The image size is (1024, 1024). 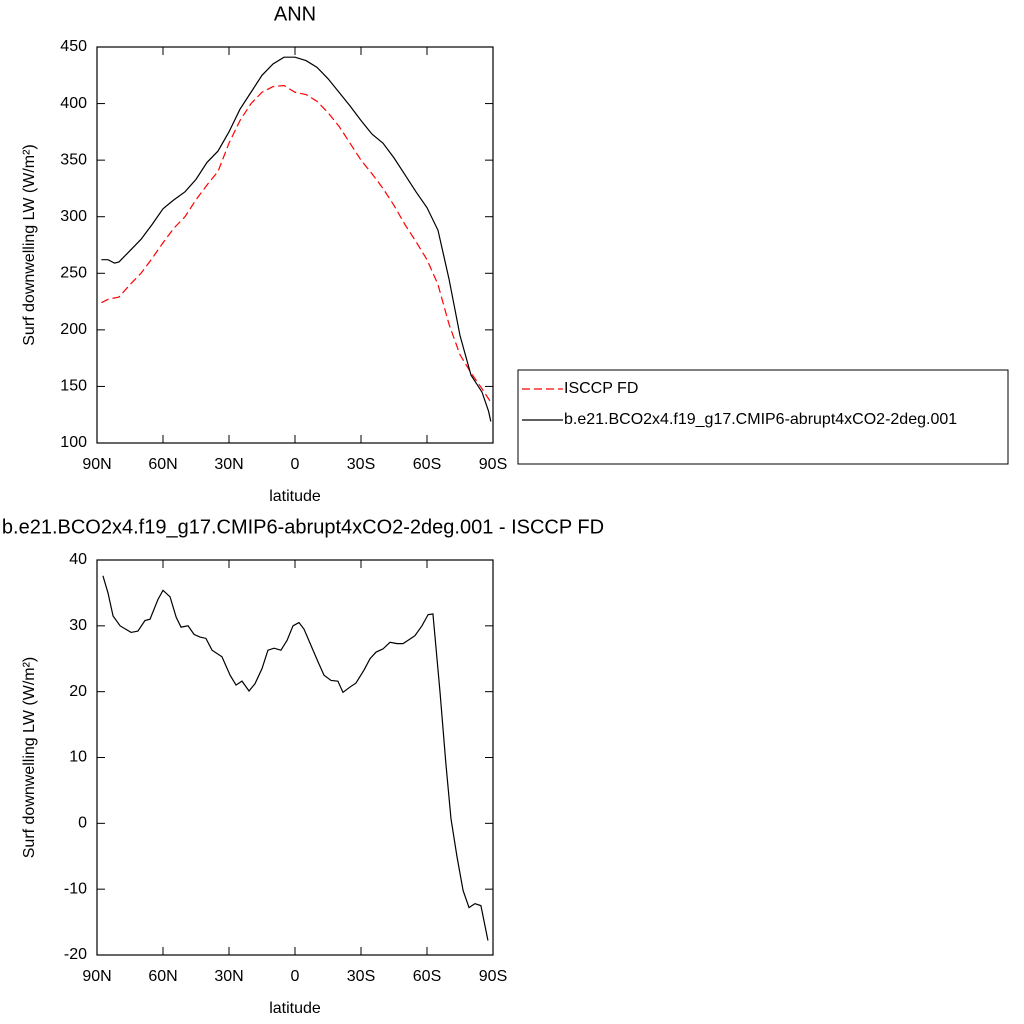 I want to click on y-tick-label: 350, so click(x=73, y=159).